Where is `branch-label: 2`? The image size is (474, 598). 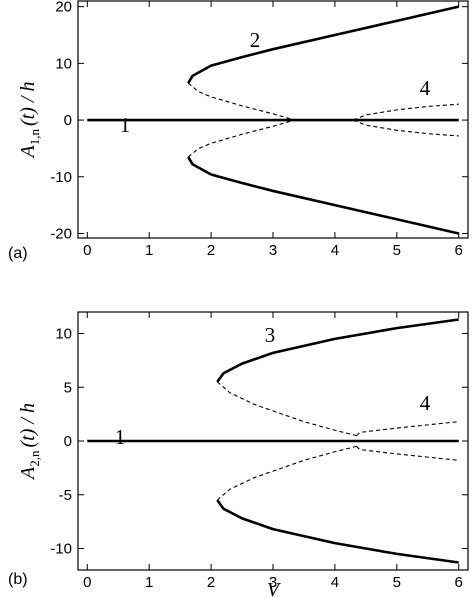 branch-label: 2 is located at coordinates (255, 40).